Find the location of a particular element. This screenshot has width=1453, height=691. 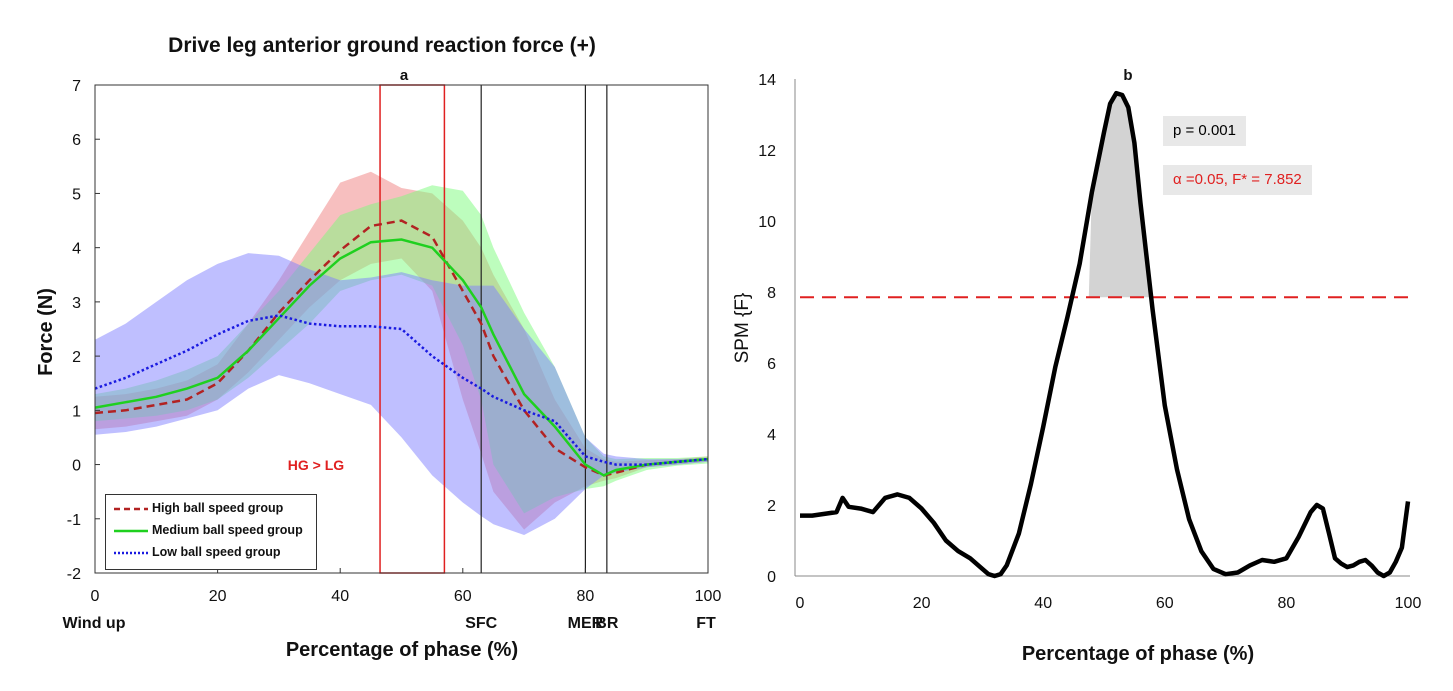

panel-b-y-axis-label: SPM {F} is located at coordinates (742, 328).